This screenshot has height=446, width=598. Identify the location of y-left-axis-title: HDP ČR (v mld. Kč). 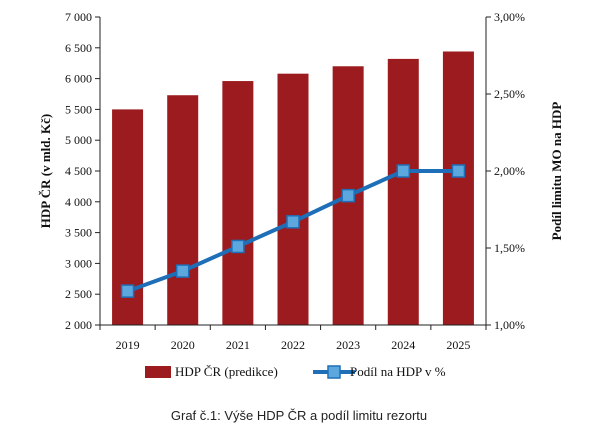
(45, 171).